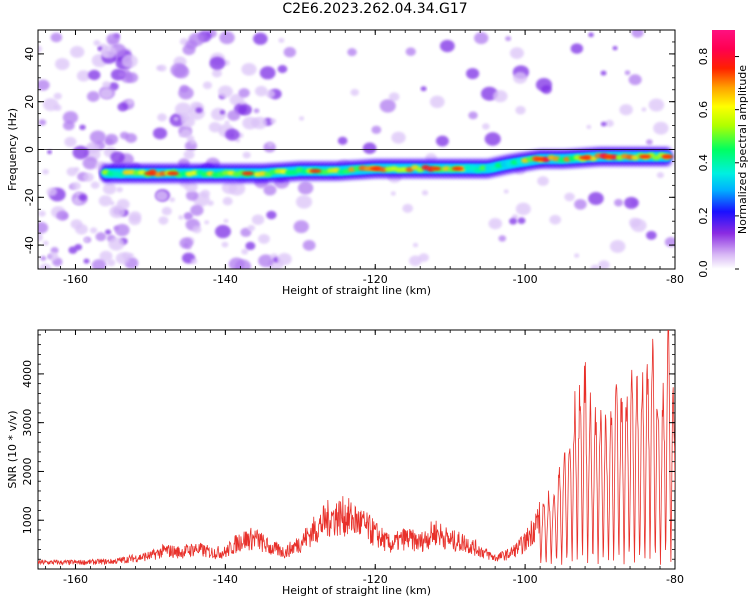 The image size is (750, 600). What do you see at coordinates (375, 9) in the screenshot?
I see `chart-title: C2E6.2023.262.04.34.G17` at bounding box center [375, 9].